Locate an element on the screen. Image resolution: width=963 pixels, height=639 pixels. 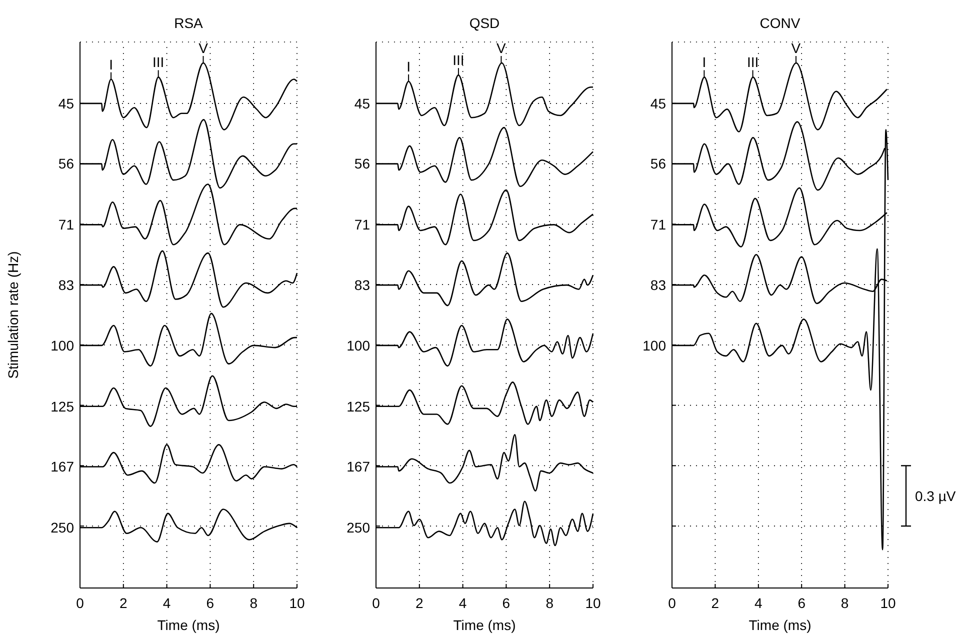
text: 0.3 µV is located at coordinates (935, 496).